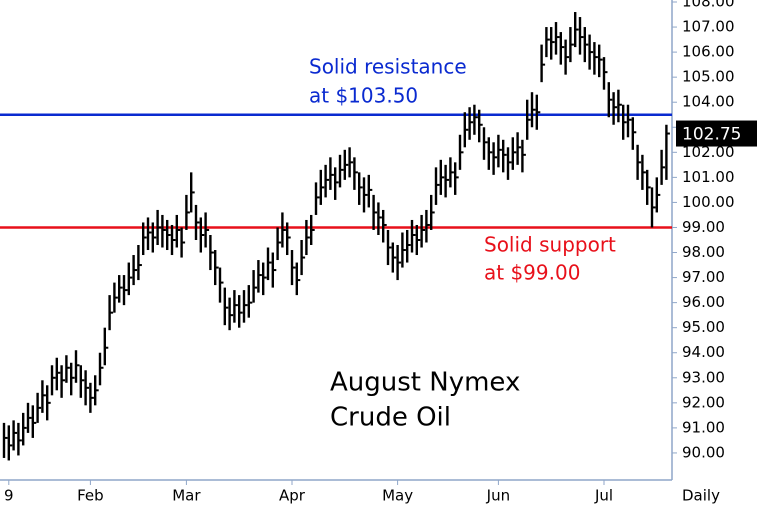 The width and height of the screenshot is (757, 512). What do you see at coordinates (708, 27) in the screenshot?
I see `y-tick-label: 107.00` at bounding box center [708, 27].